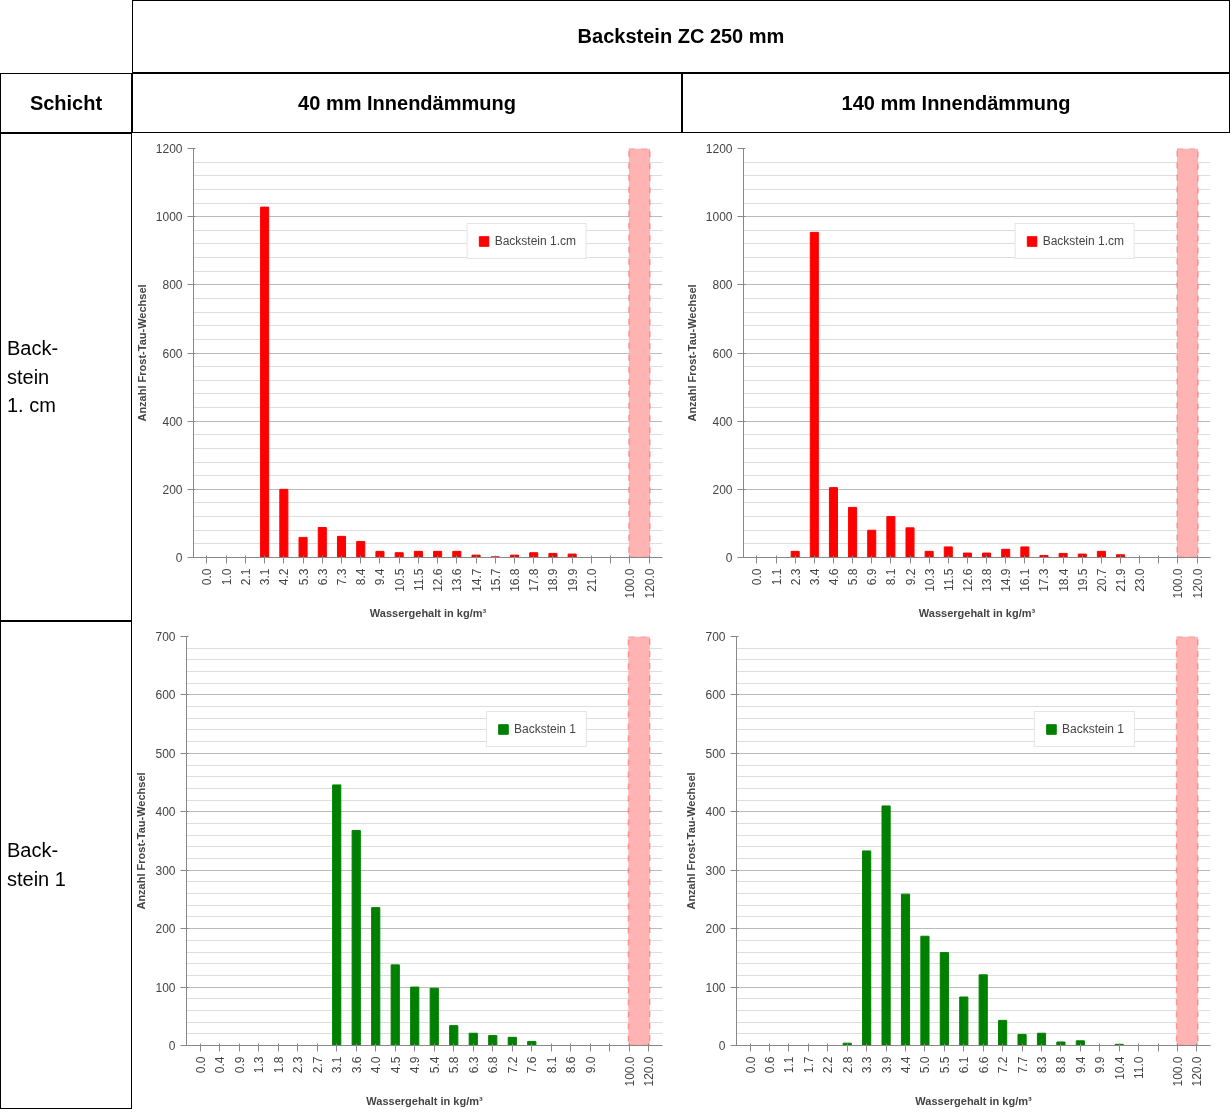 The image size is (1232, 1119). Describe the element at coordinates (165, 753) in the screenshot. I see `y-tick-label: 500` at that location.